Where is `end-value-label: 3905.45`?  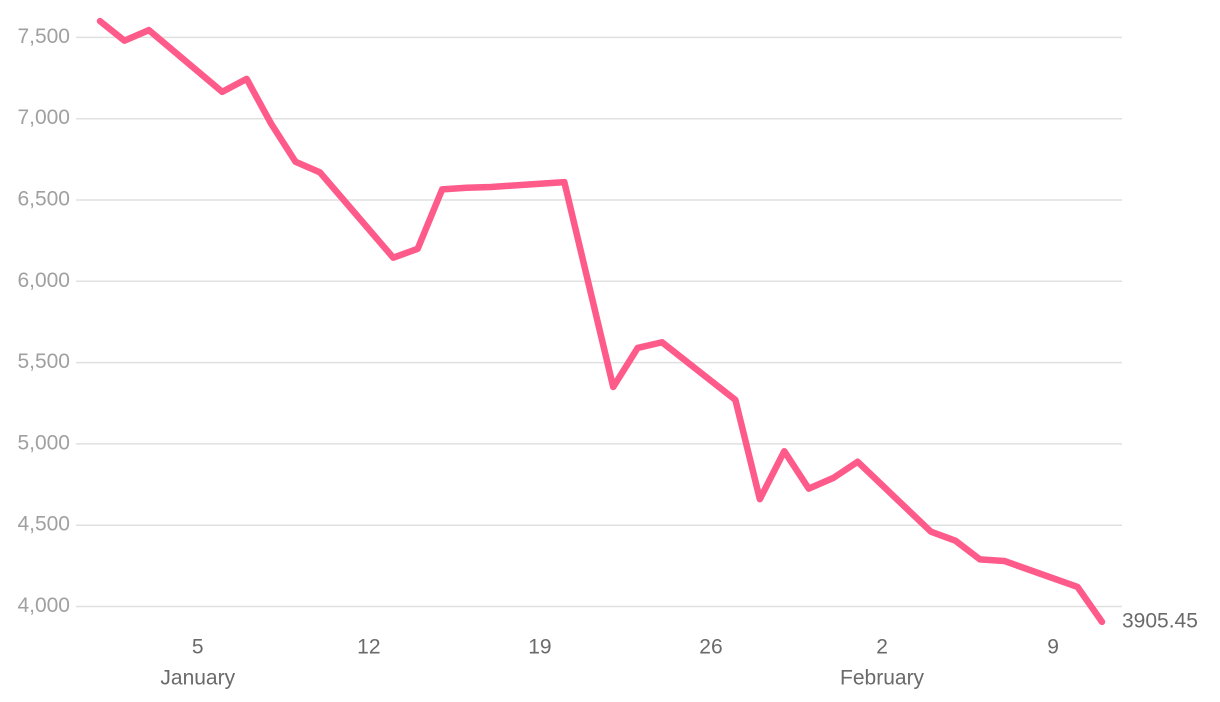 end-value-label: 3905.45 is located at coordinates (1160, 620).